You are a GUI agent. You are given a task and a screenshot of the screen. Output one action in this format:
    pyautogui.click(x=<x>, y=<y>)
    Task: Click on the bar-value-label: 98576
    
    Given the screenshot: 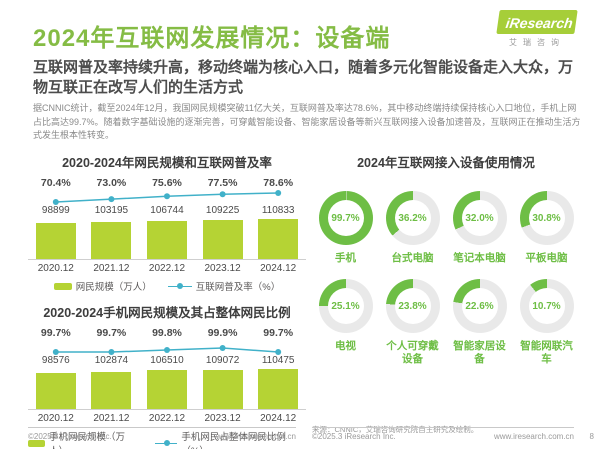 What is the action you would take?
    pyautogui.click(x=55, y=360)
    